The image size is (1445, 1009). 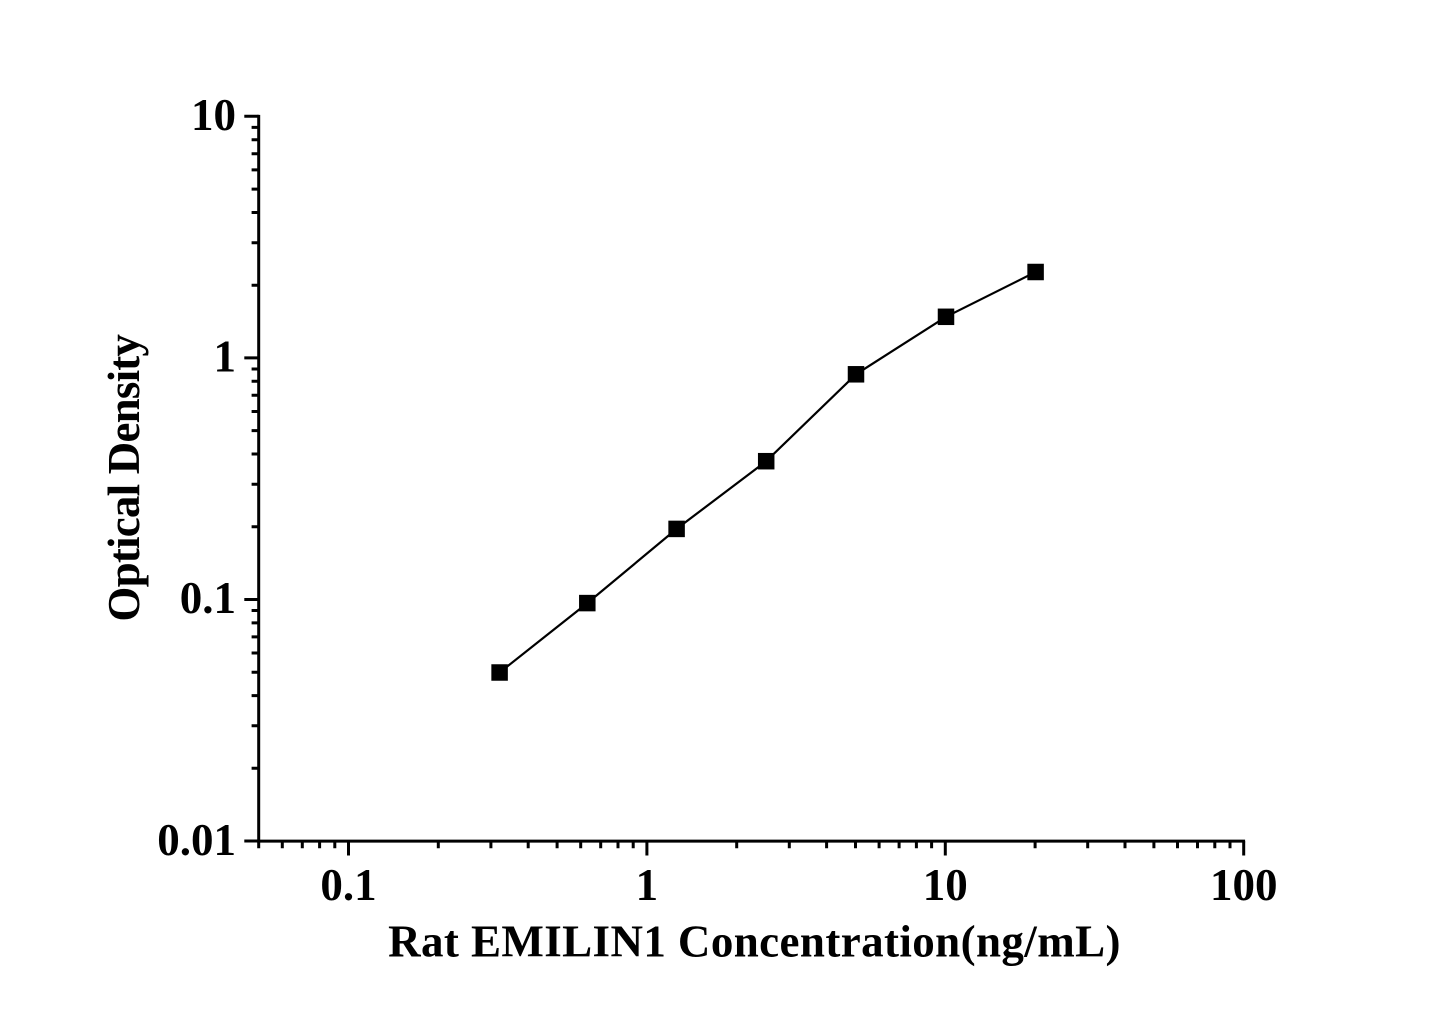 What do you see at coordinates (124, 478) in the screenshot?
I see `svg-text: Optical Density` at bounding box center [124, 478].